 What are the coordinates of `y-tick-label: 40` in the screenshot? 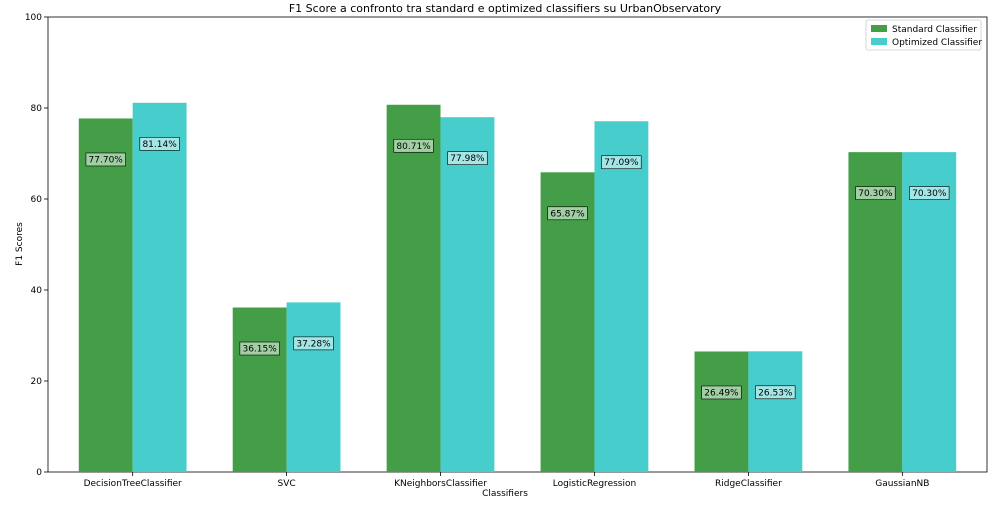 It's located at (37, 291).